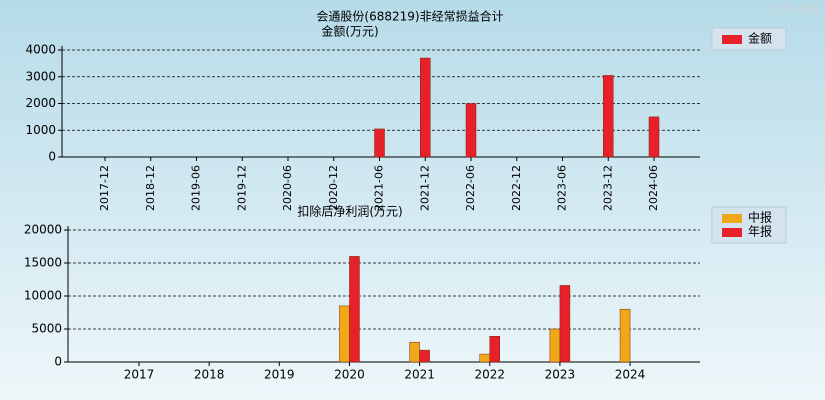 The image size is (825, 400). Describe the element at coordinates (40, 76) in the screenshot. I see `y-tick-label: 3000` at that location.